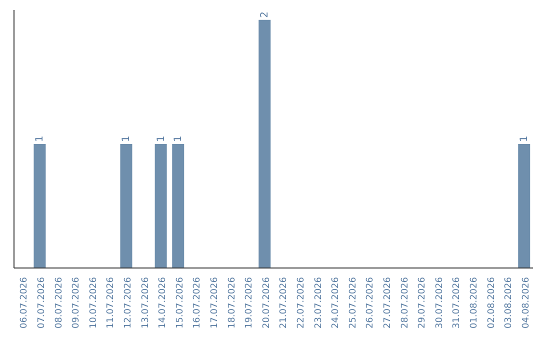 The image size is (540, 340). I want to click on x-tick-label: 22.07.2026, so click(301, 302).